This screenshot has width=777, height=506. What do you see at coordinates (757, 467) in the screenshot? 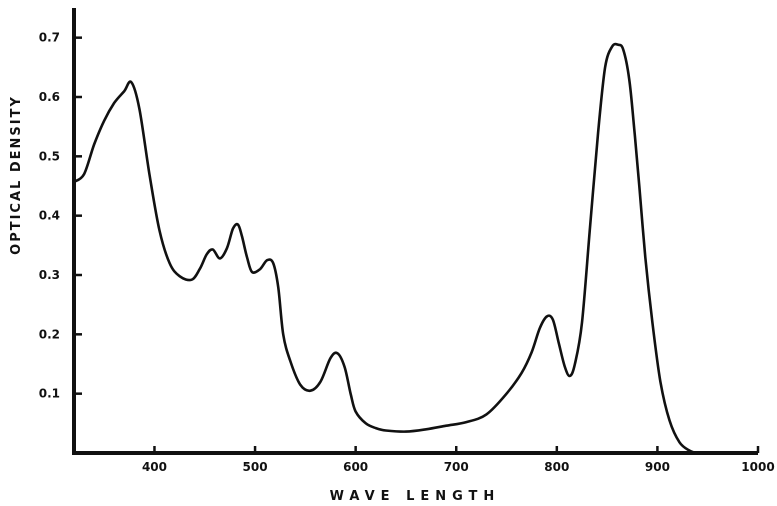
I see `x-tick-label-1000: 1000` at bounding box center [757, 467].